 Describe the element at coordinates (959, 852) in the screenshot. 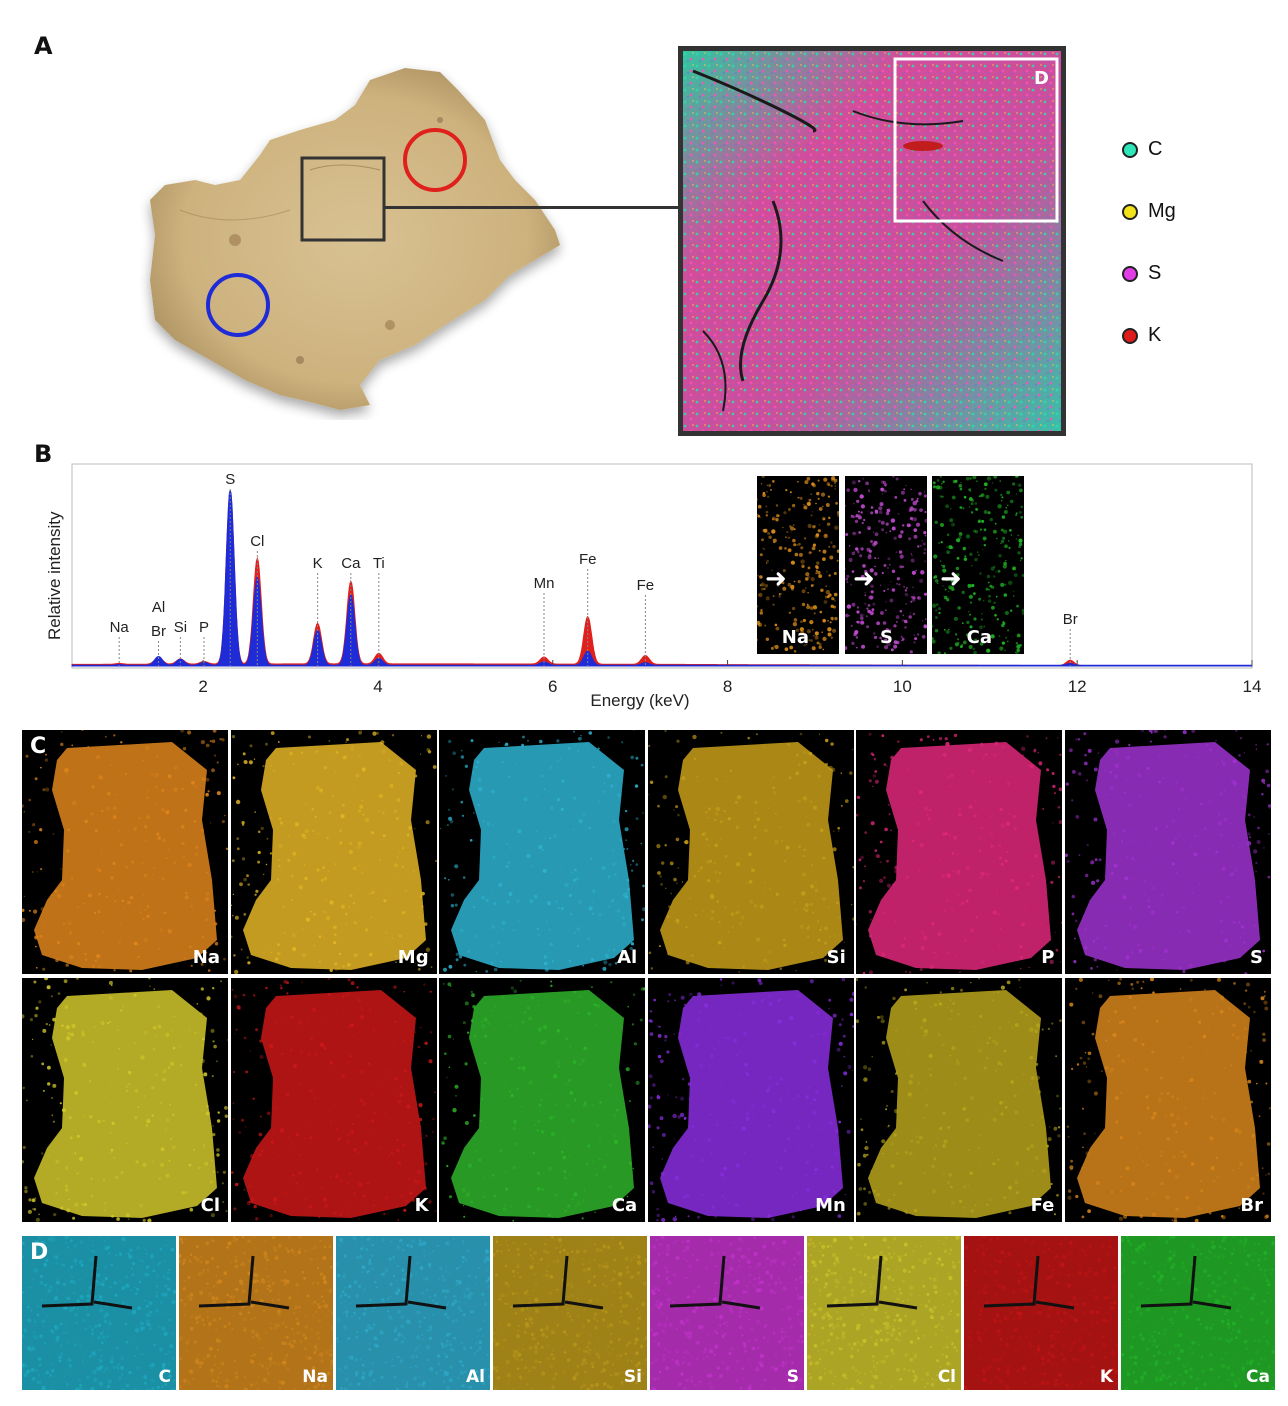

I see `element-map-p: P` at that location.